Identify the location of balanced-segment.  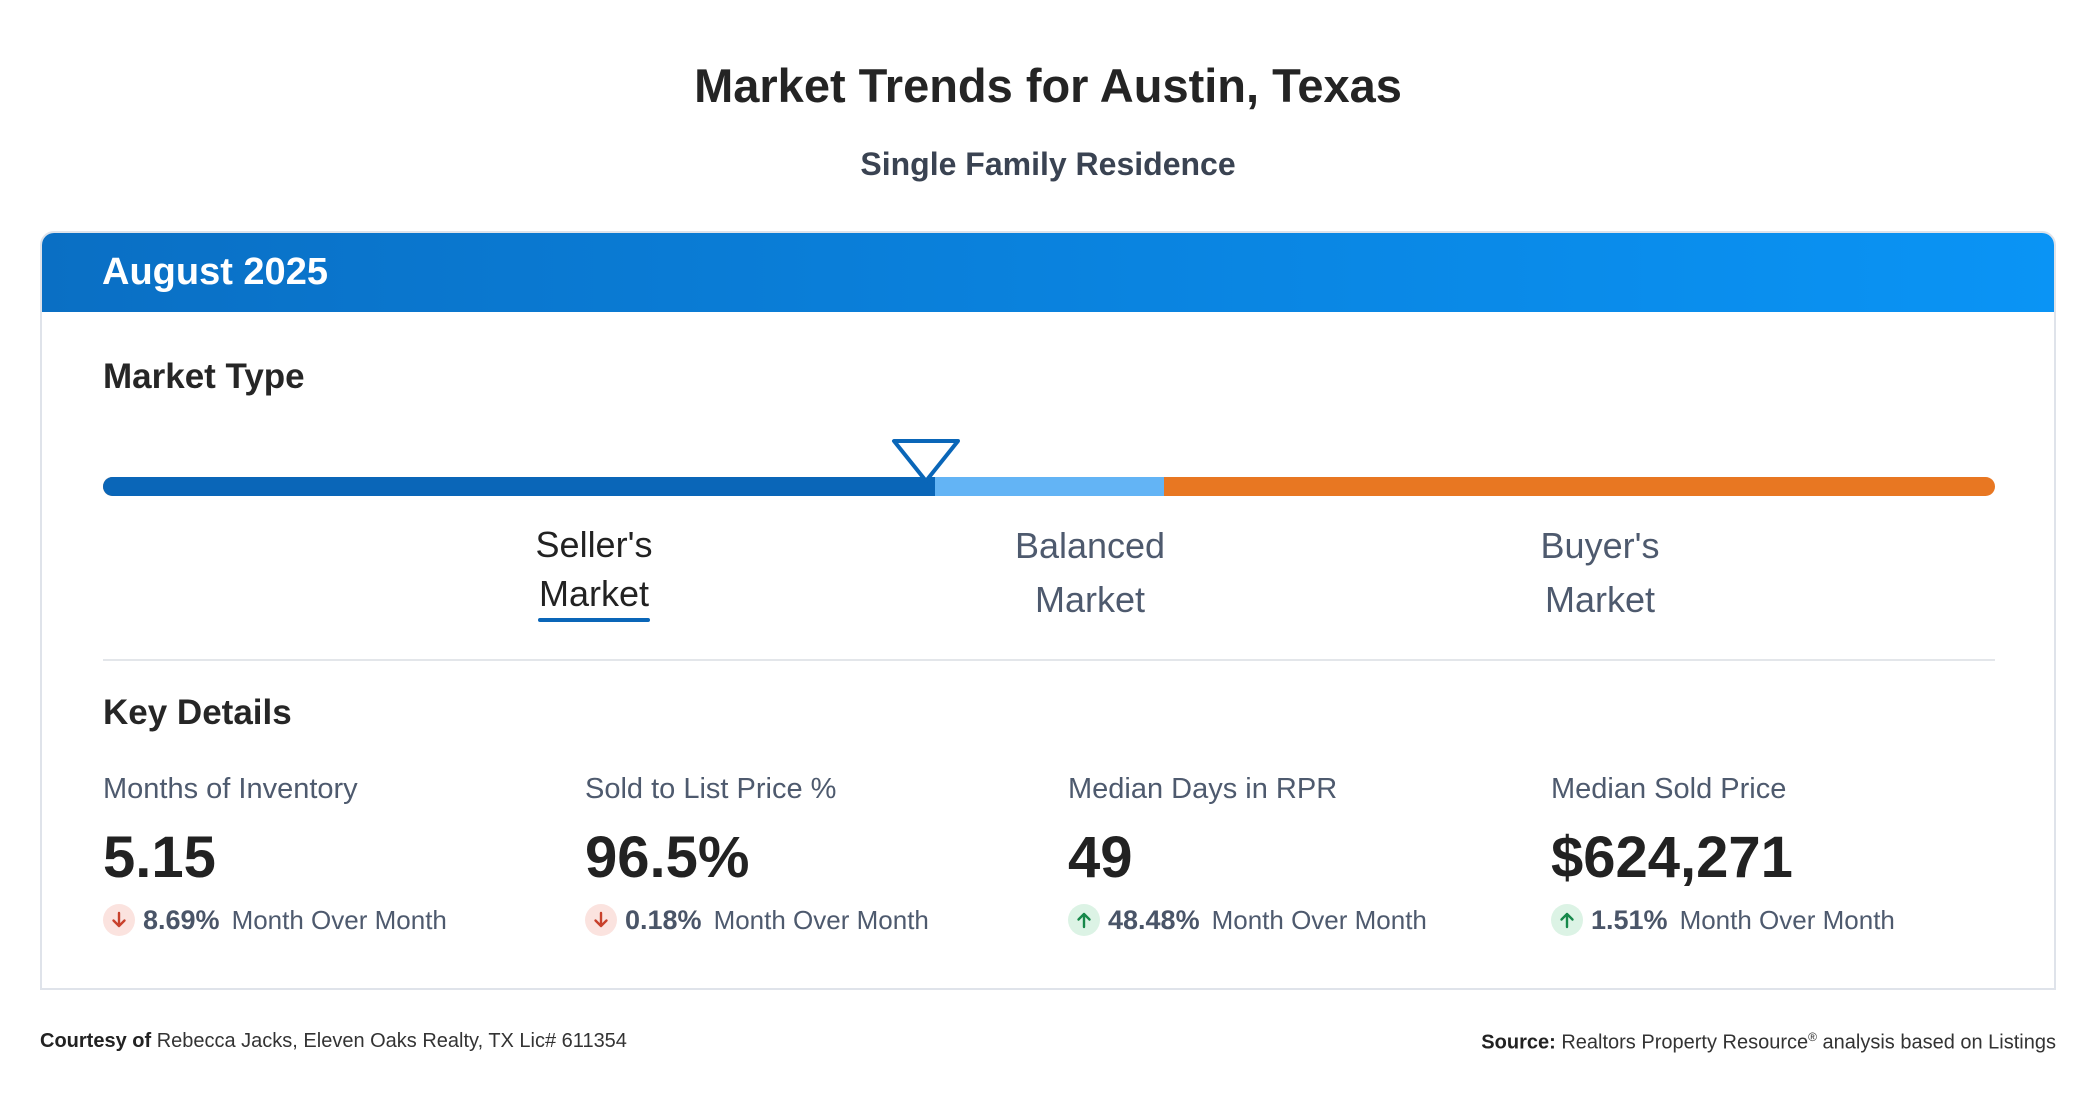
(1049, 486).